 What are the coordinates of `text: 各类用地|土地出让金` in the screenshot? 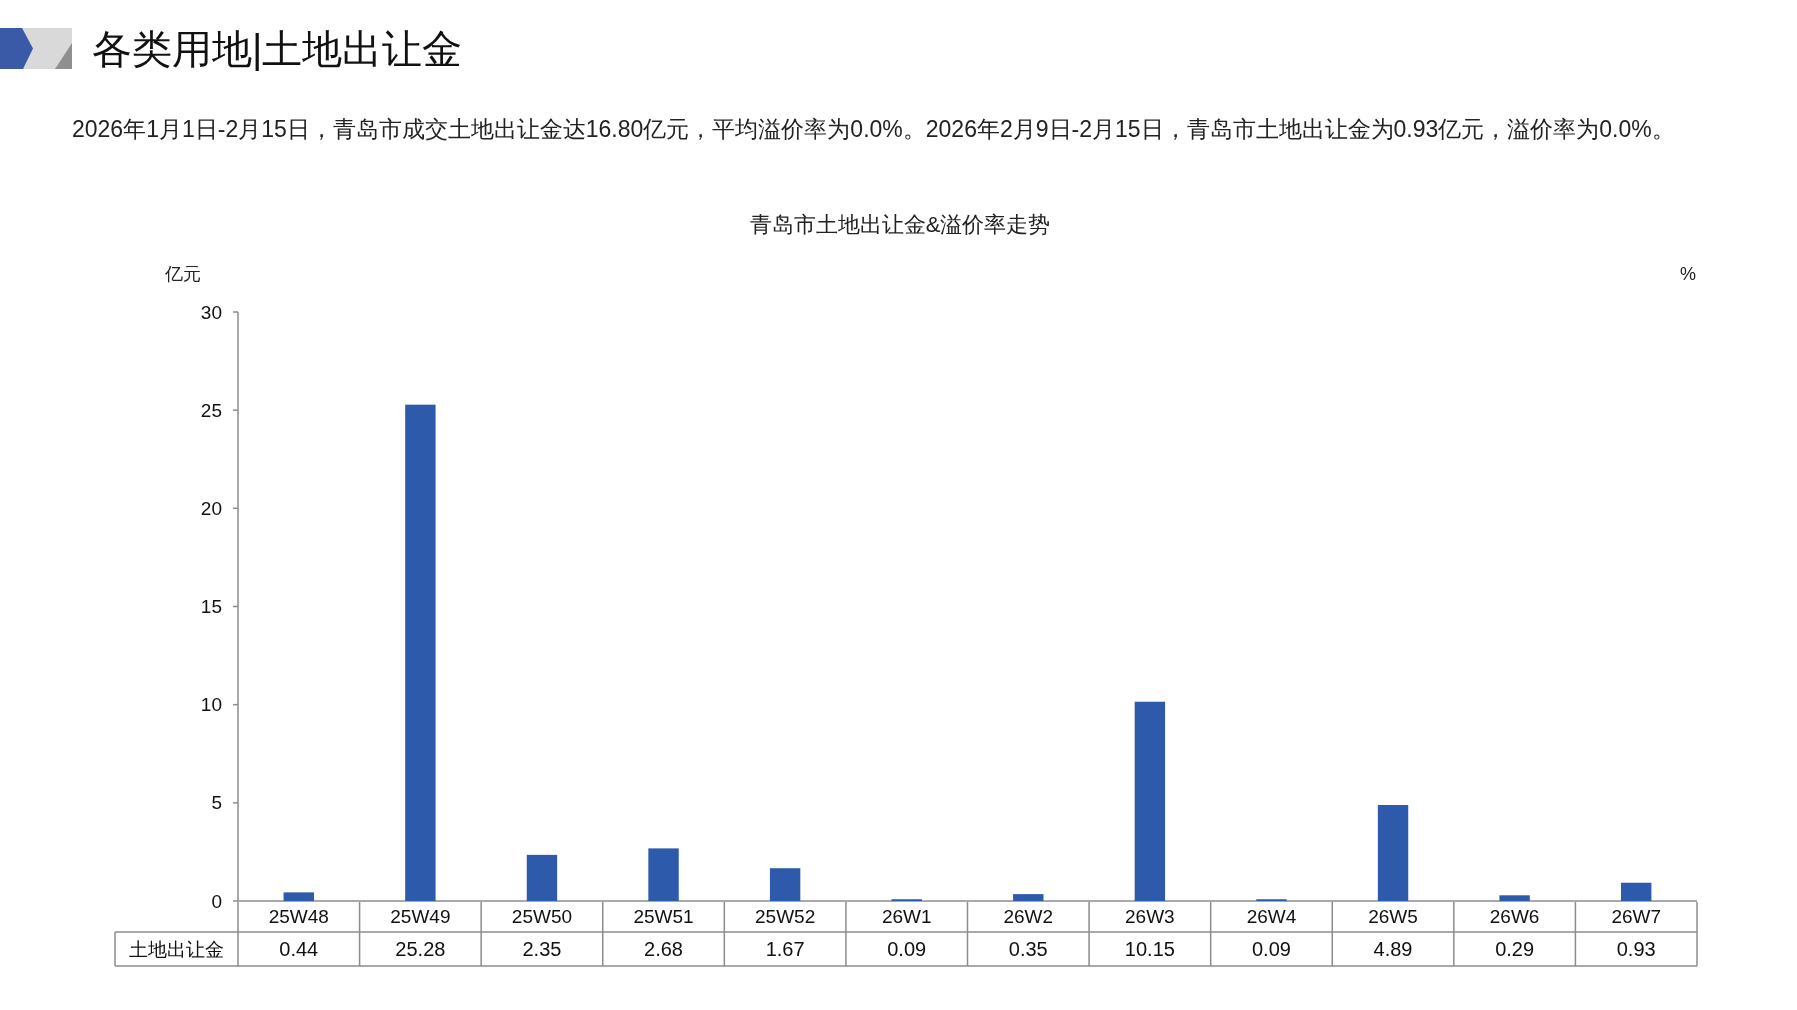 It's located at (277, 49).